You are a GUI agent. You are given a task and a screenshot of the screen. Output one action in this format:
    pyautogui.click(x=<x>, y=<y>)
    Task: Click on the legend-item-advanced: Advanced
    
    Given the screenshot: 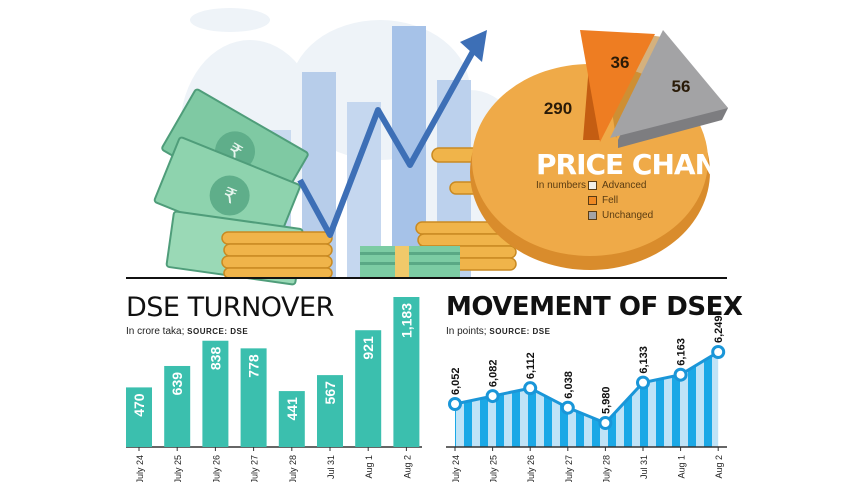 What is the action you would take?
    pyautogui.click(x=617, y=185)
    